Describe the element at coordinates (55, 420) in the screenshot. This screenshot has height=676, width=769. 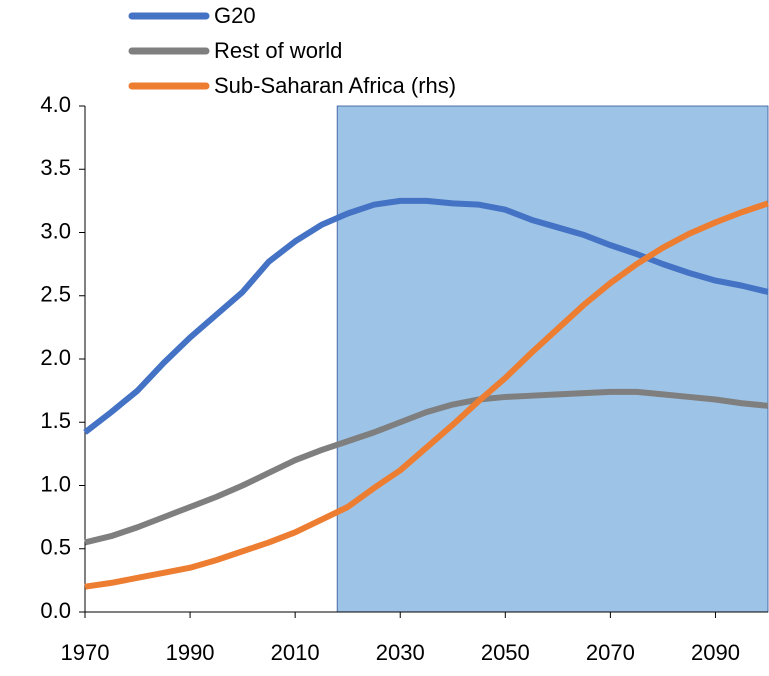
I see `y-tick-label: 1.5` at that location.